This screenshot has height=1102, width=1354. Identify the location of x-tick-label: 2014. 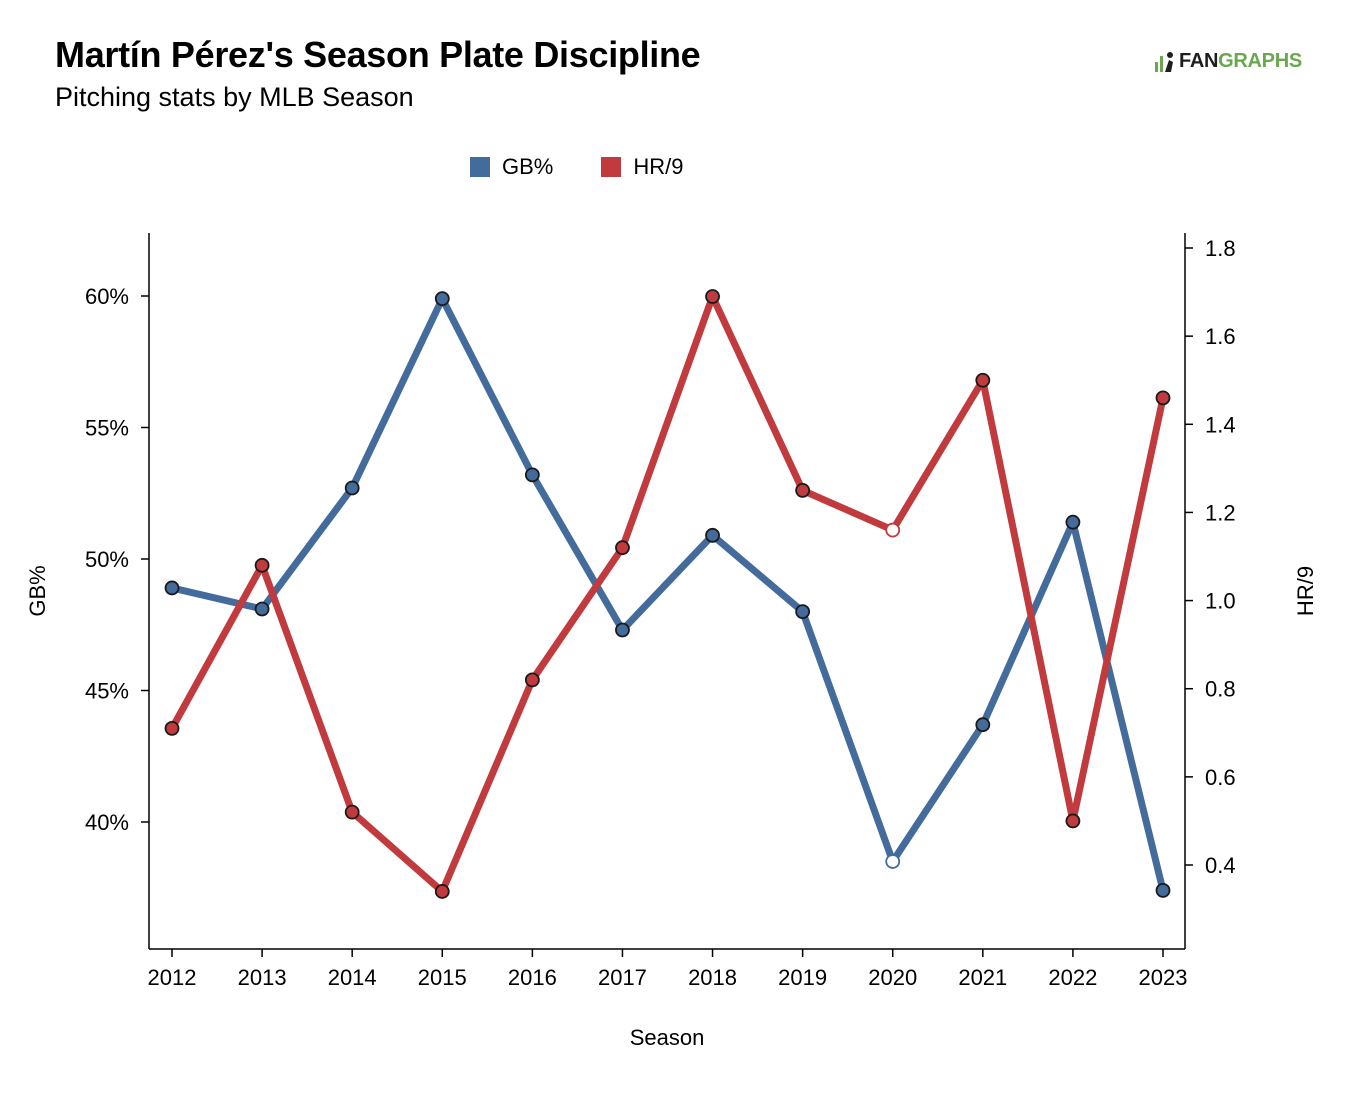
(352, 977).